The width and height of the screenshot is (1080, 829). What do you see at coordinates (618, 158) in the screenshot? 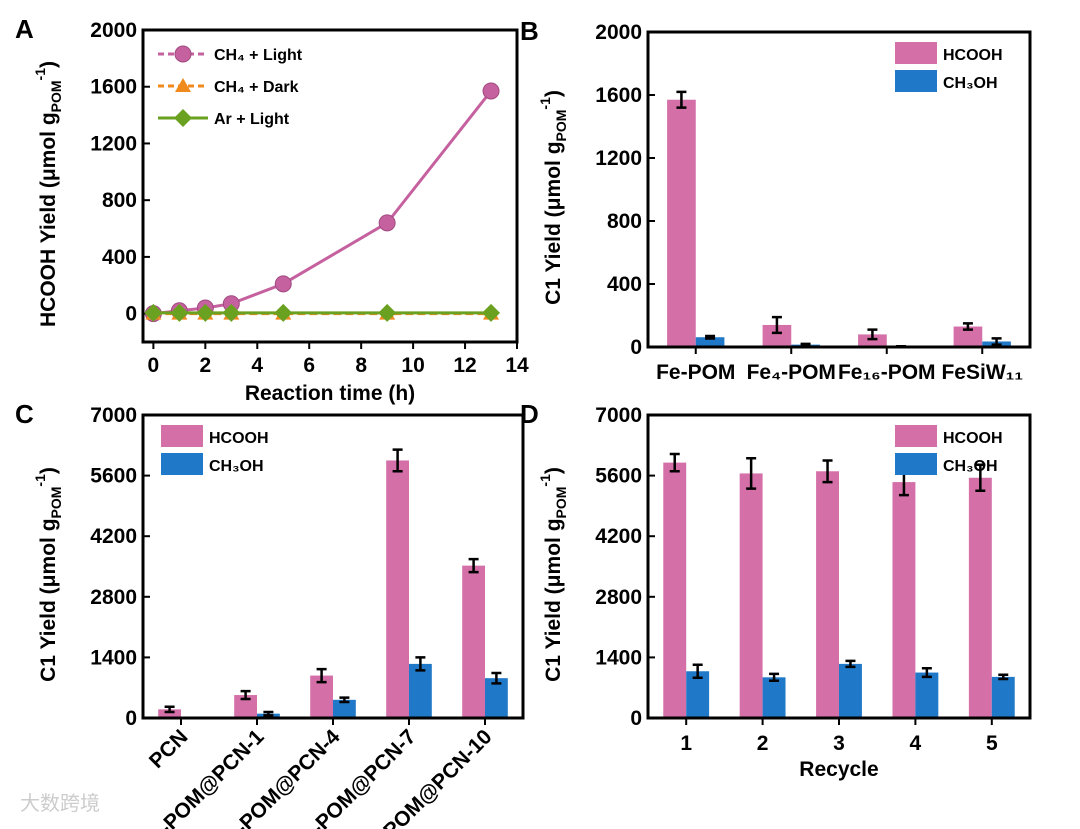
I see `y-tick-label: 1200` at bounding box center [618, 158].